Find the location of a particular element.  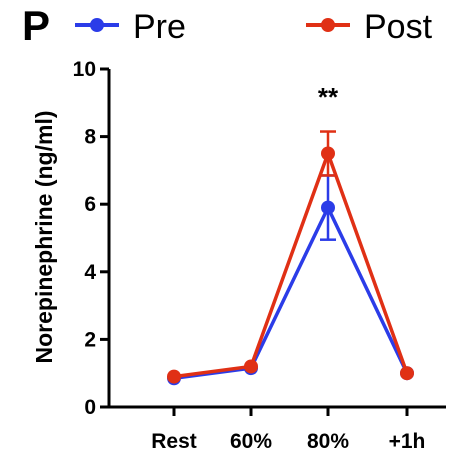

annotation-layer: ** is located at coordinates (328, 97).